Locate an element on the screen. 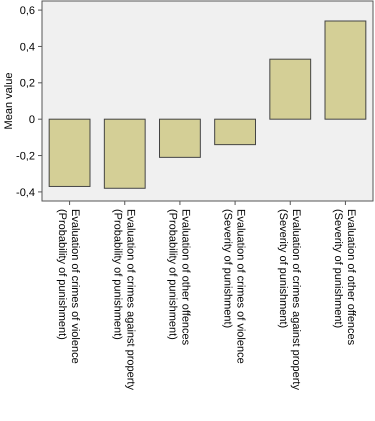 This screenshot has width=375, height=421. y-axis-title: Mean value is located at coordinates (9, 101).